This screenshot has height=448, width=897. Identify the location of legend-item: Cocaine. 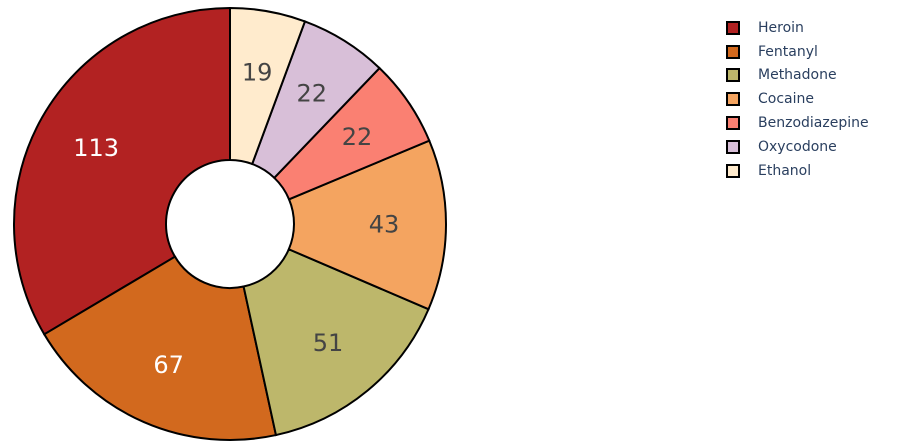
(797, 99).